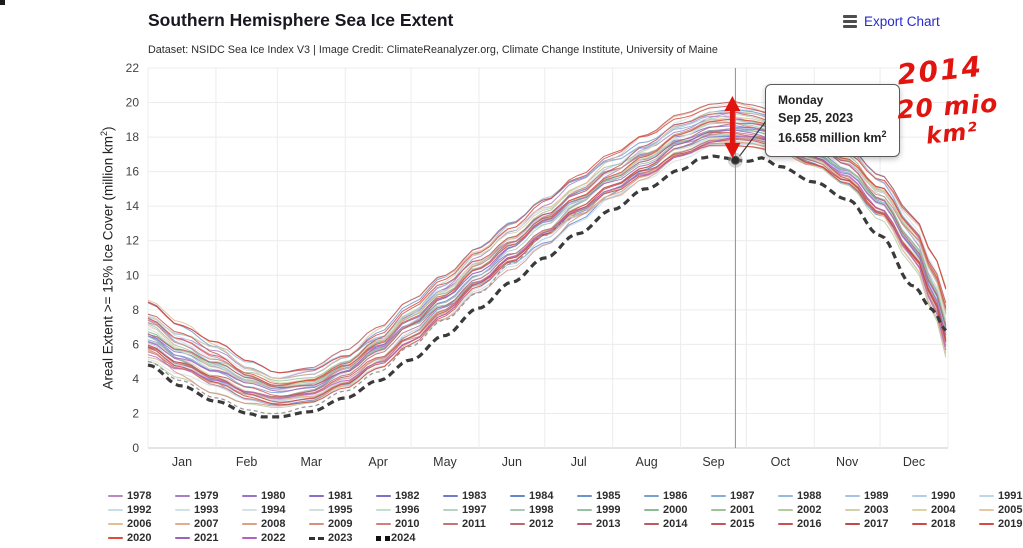 The height and width of the screenshot is (548, 1023). Describe the element at coordinates (919, 524) in the screenshot. I see `legend-swatch-2018` at that location.